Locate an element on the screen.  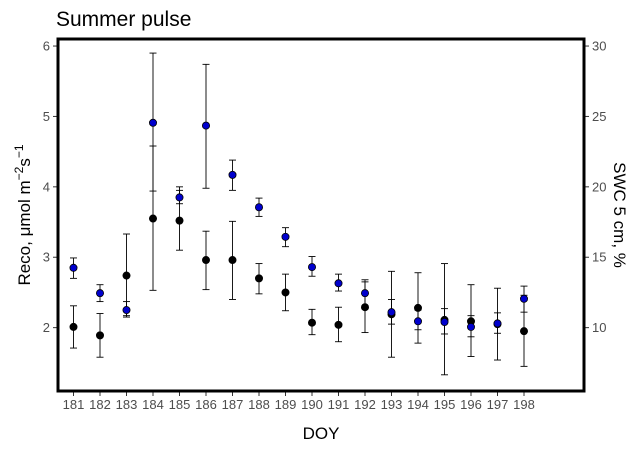
chart-title: Summer pulse is located at coordinates (123, 19).